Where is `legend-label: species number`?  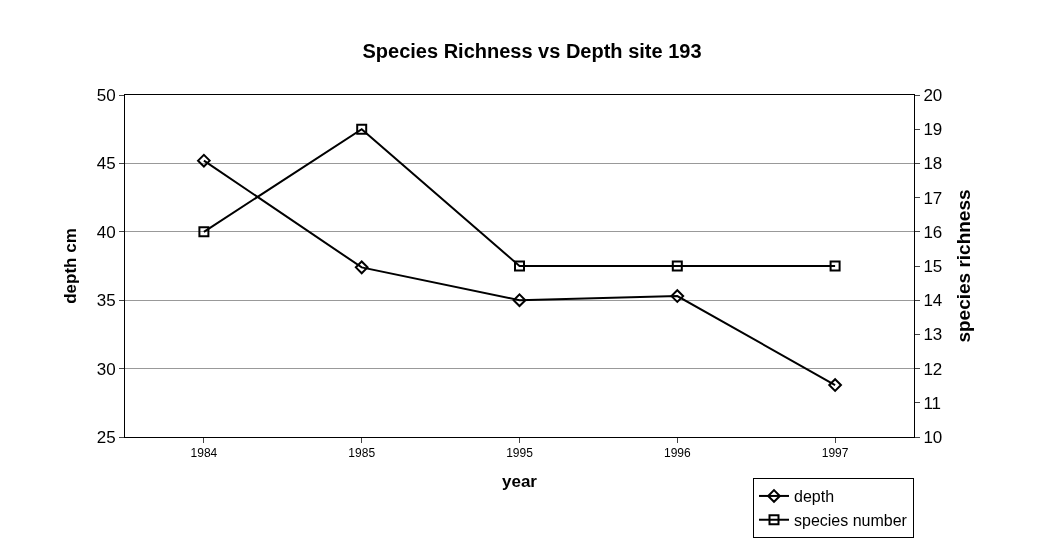
legend-label: species number is located at coordinates (851, 520).